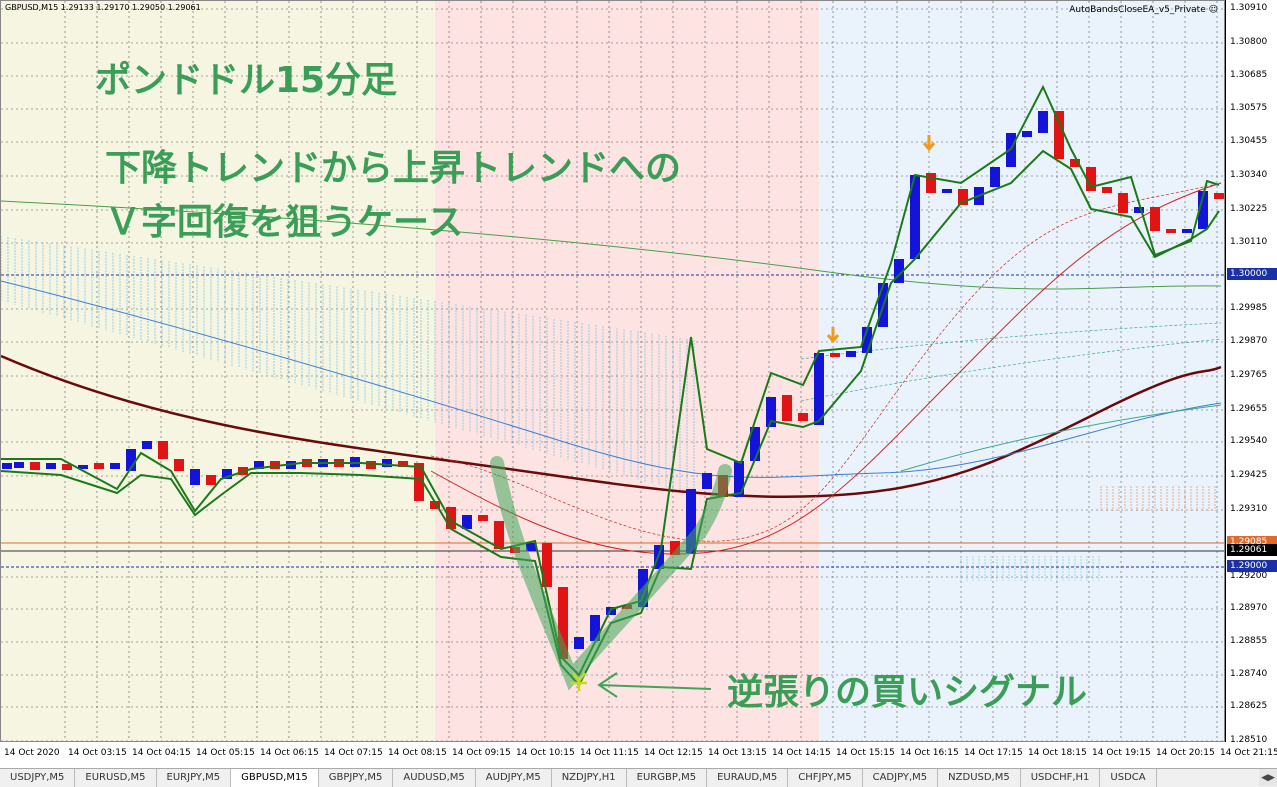 This screenshot has height=787, width=1277. Describe the element at coordinates (289, 753) in the screenshot. I see `time-tick-label: 14 Oct 06:15` at that location.